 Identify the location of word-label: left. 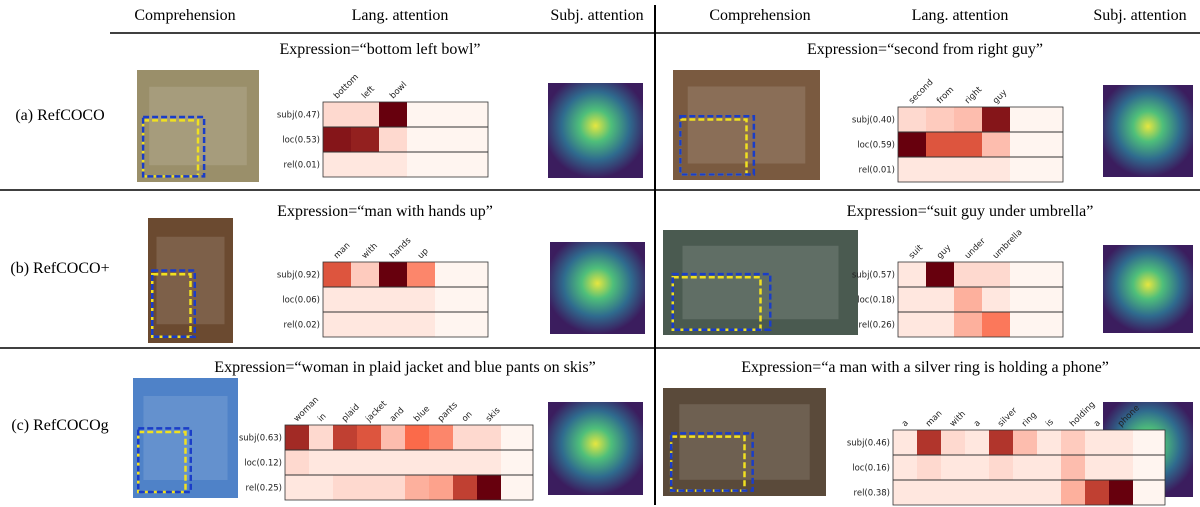
(368, 92).